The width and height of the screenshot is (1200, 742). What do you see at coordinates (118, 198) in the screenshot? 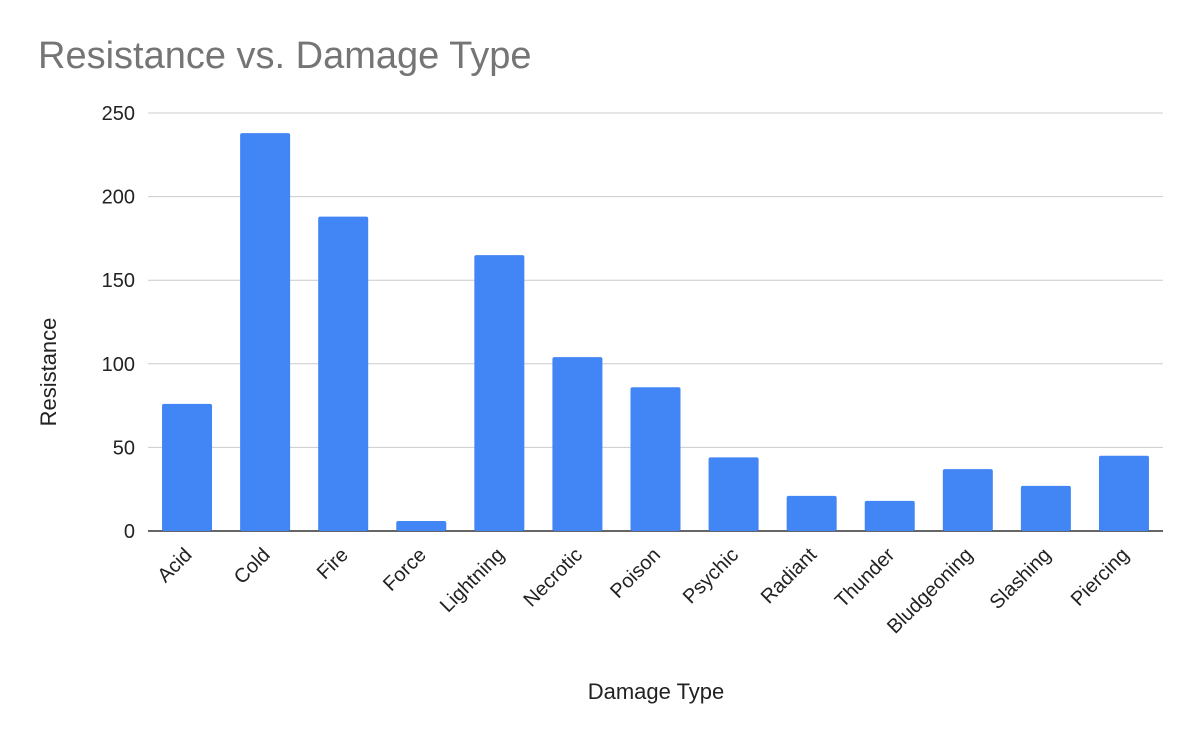
I see `y-tick-label: 200` at bounding box center [118, 198].